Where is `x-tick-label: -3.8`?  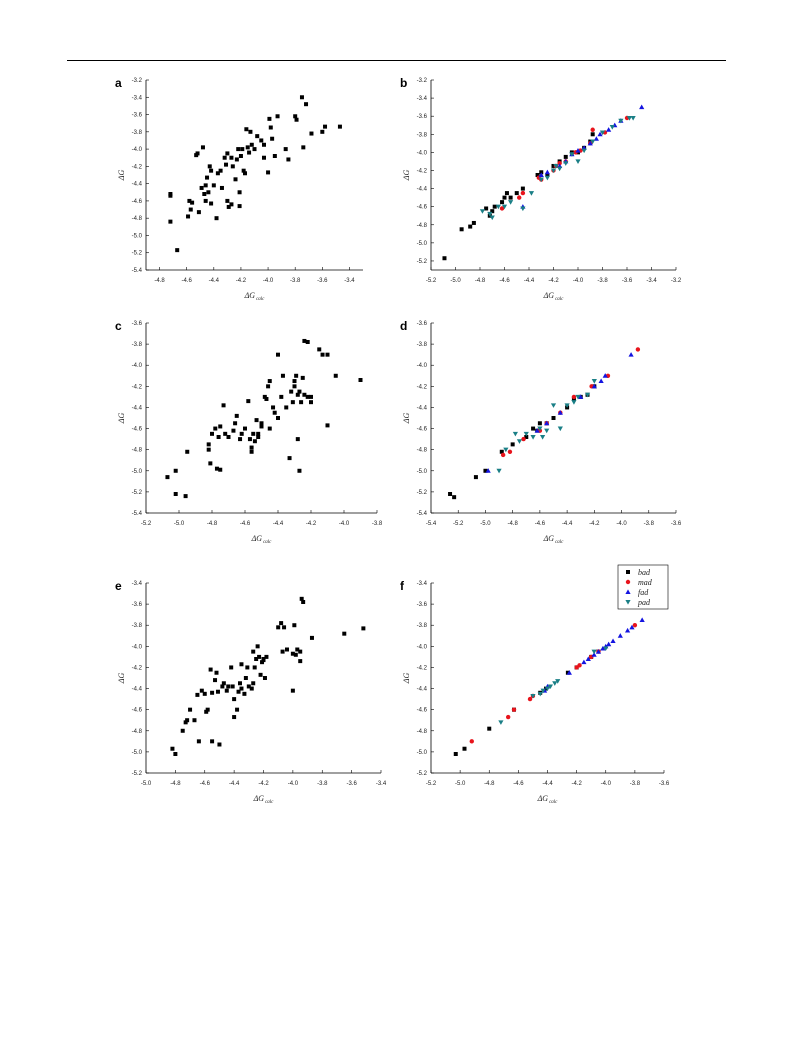
x-tick-label: -3.8 is located at coordinates (295, 281).